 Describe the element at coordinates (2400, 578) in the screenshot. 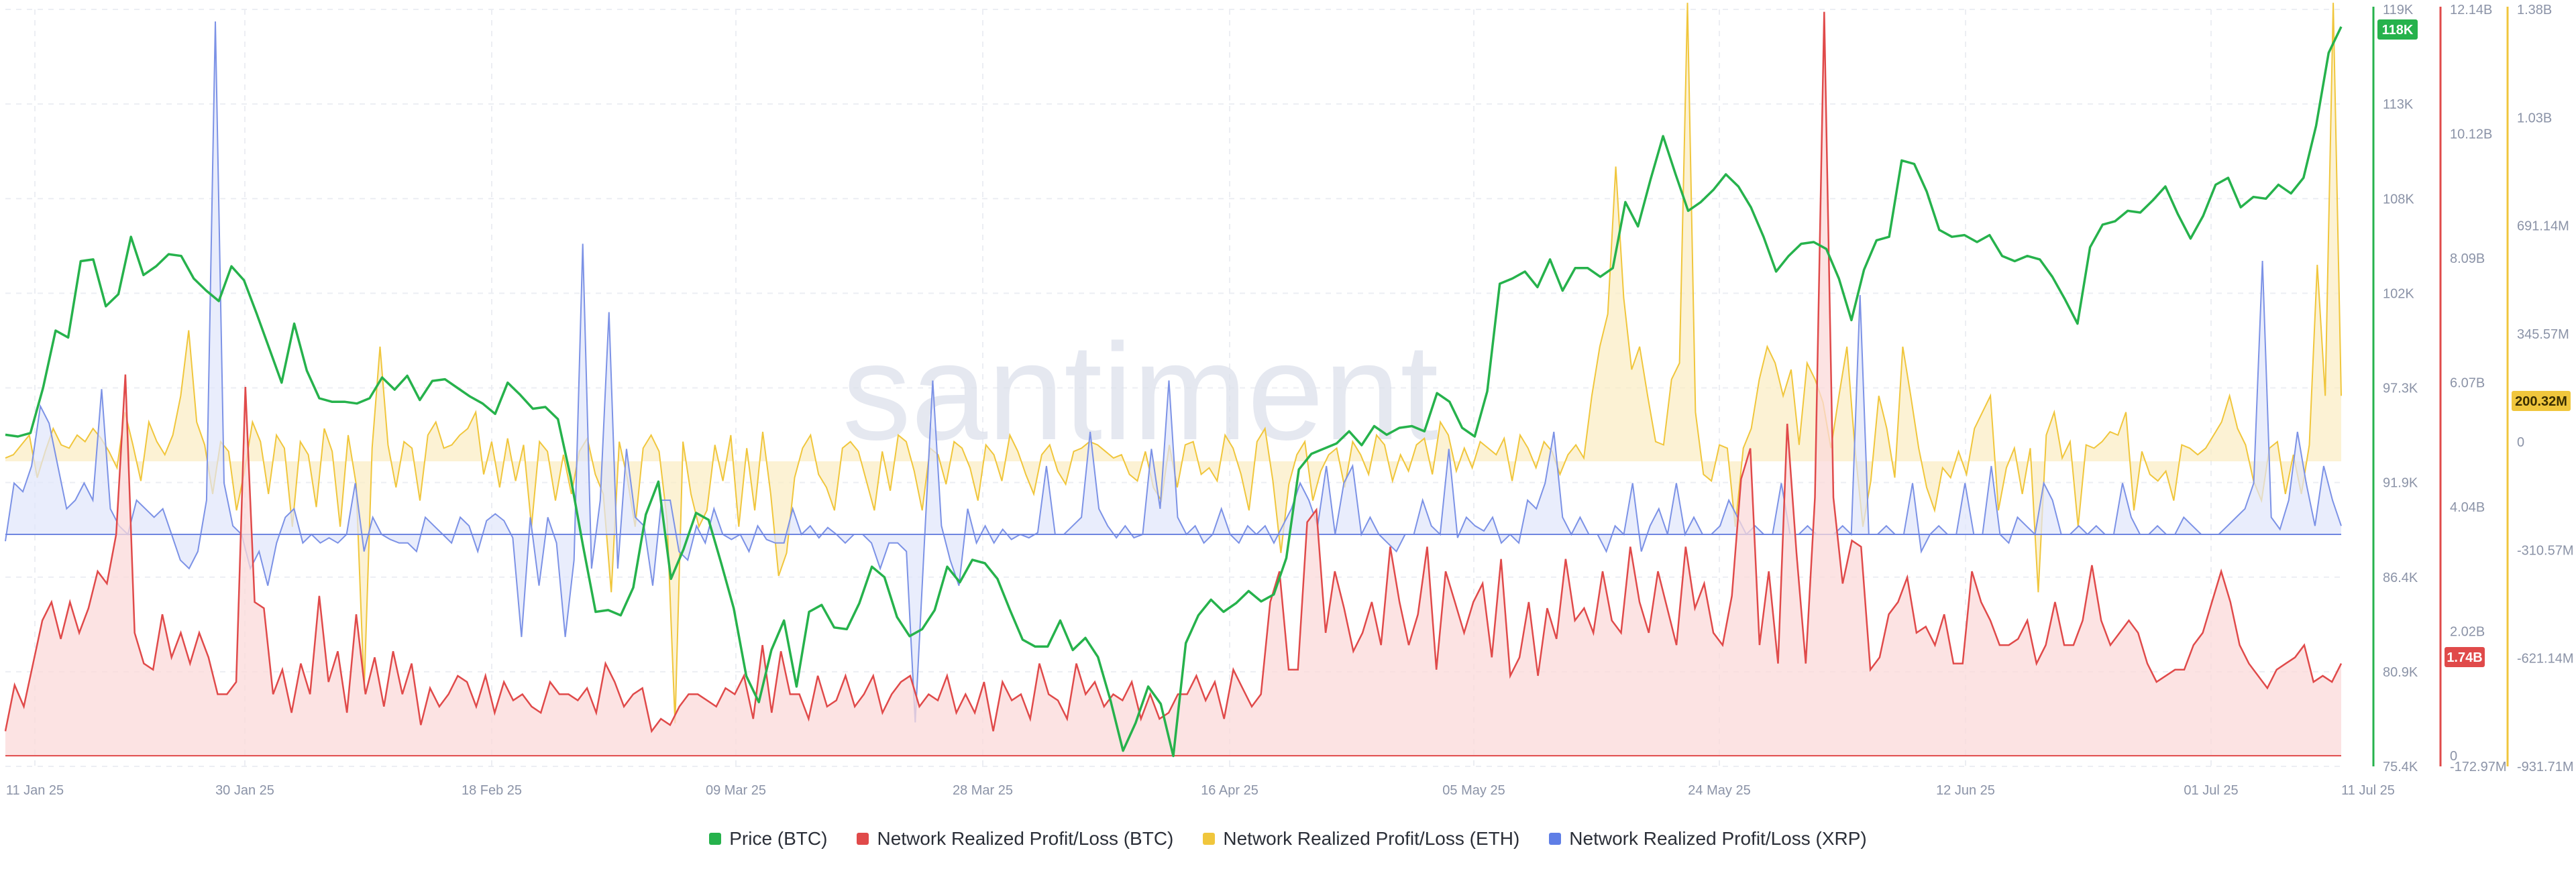

I see `y-tick-label: 86.4K` at that location.